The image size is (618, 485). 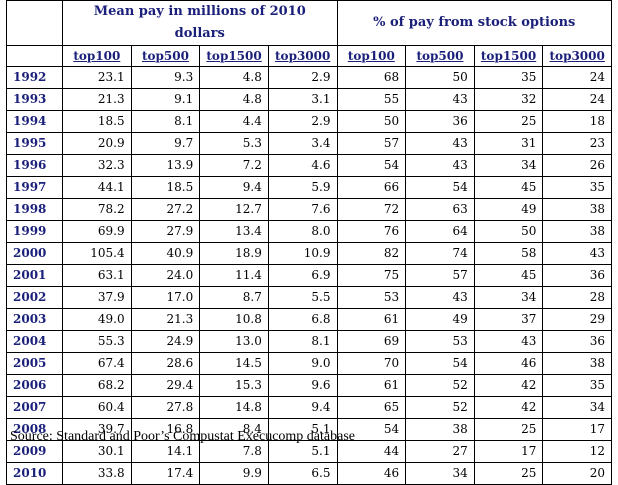 I want to click on year-cell: 1996, so click(x=34, y=165).